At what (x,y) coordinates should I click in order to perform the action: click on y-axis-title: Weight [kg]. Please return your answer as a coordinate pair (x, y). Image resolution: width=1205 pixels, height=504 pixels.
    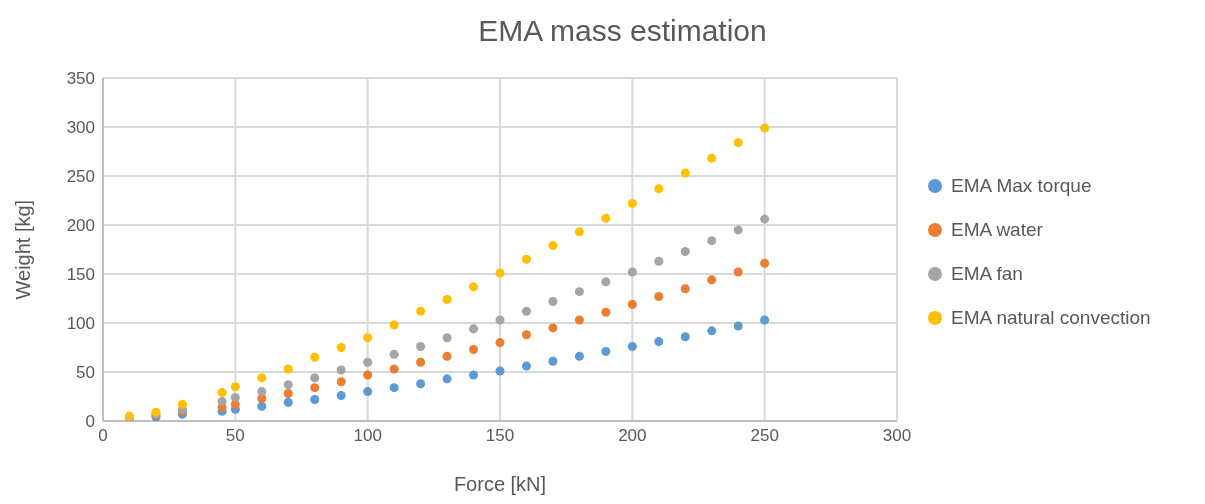
    Looking at the image, I should click on (23, 249).